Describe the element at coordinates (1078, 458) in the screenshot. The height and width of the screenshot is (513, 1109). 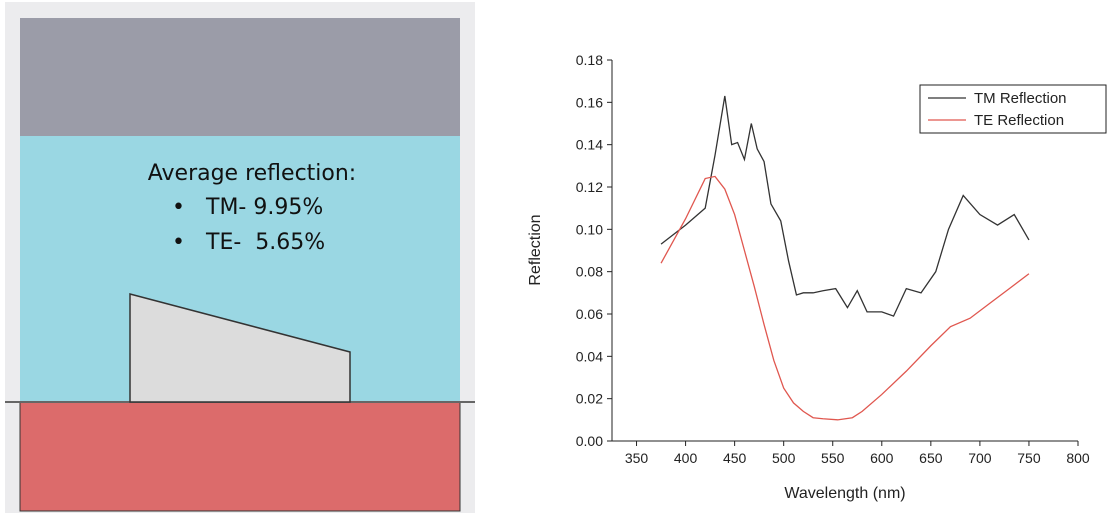
I see `x-tick-label: 800` at that location.